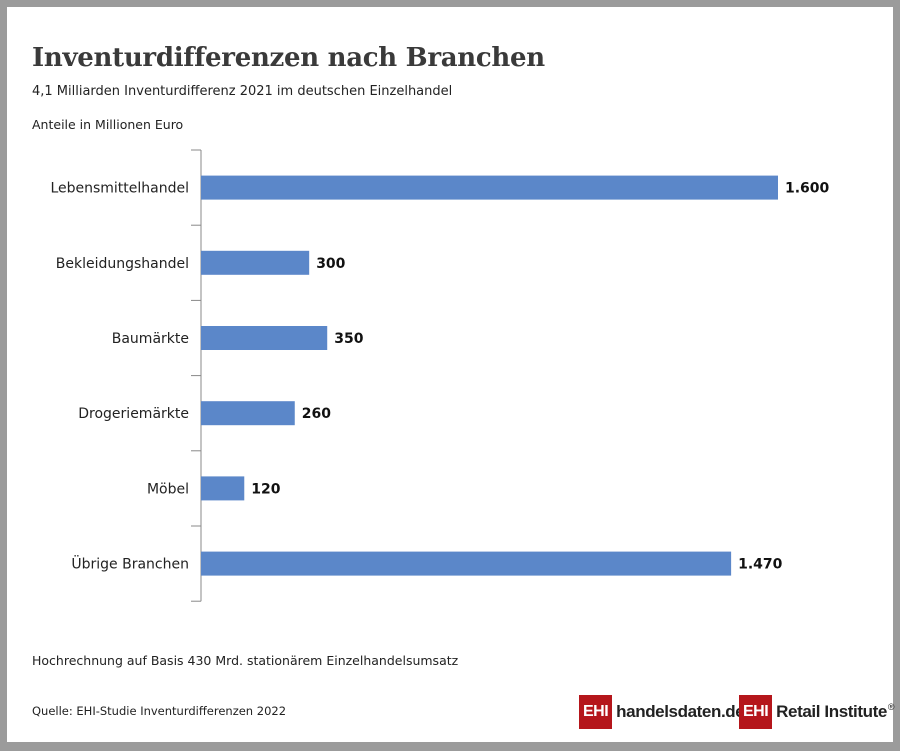 This screenshot has height=751, width=900. I want to click on retail-institute-text: Retail Institute®, so click(835, 712).